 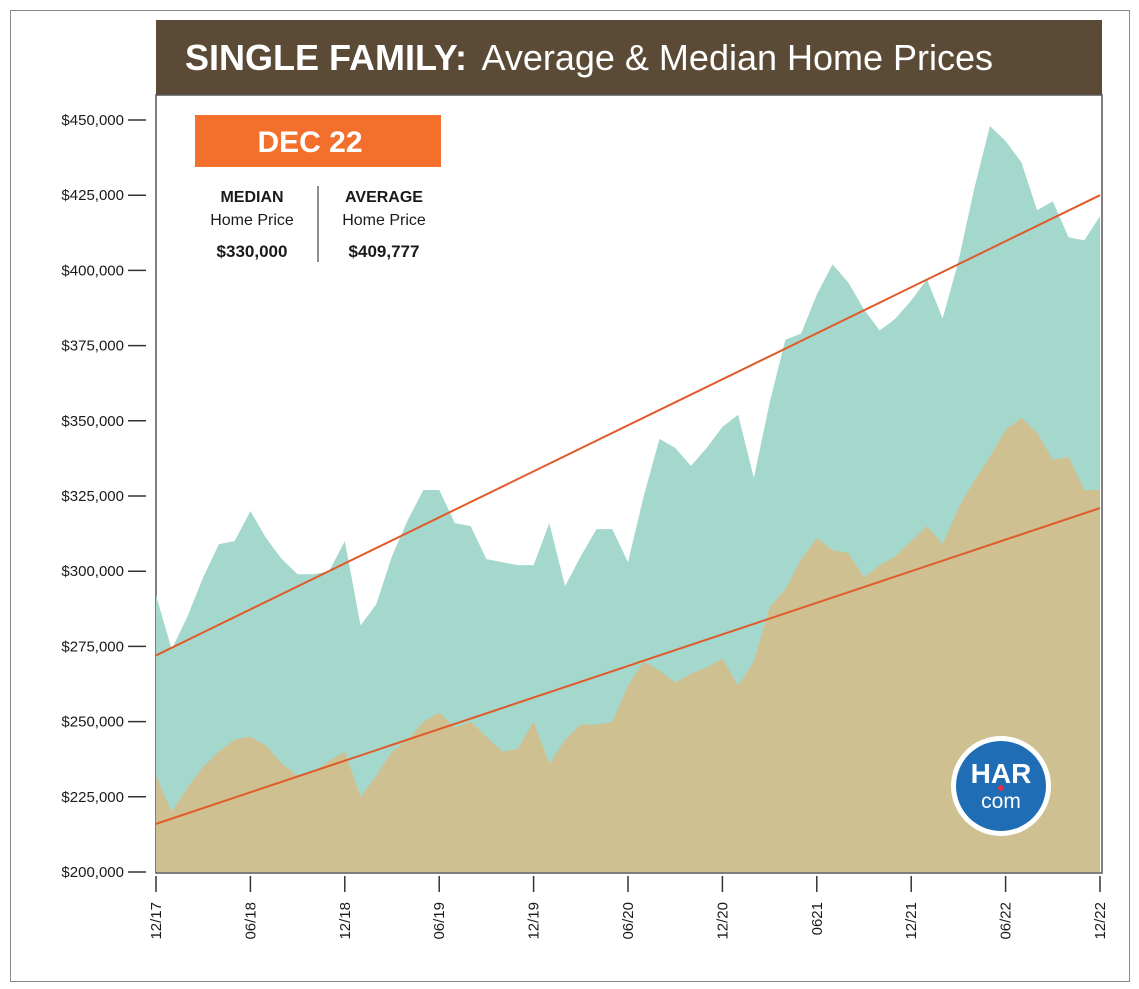 What do you see at coordinates (92, 722) in the screenshot?
I see `y-tick-label: $250,000` at bounding box center [92, 722].